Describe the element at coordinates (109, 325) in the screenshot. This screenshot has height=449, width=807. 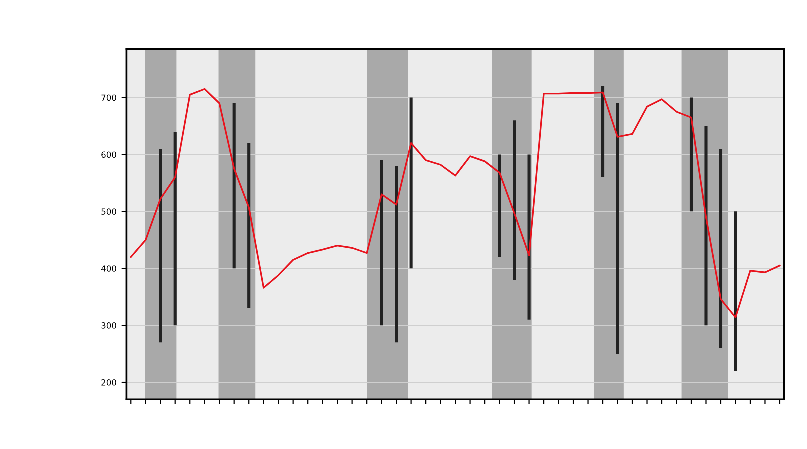
I see `y-tick-label: 300` at that location.